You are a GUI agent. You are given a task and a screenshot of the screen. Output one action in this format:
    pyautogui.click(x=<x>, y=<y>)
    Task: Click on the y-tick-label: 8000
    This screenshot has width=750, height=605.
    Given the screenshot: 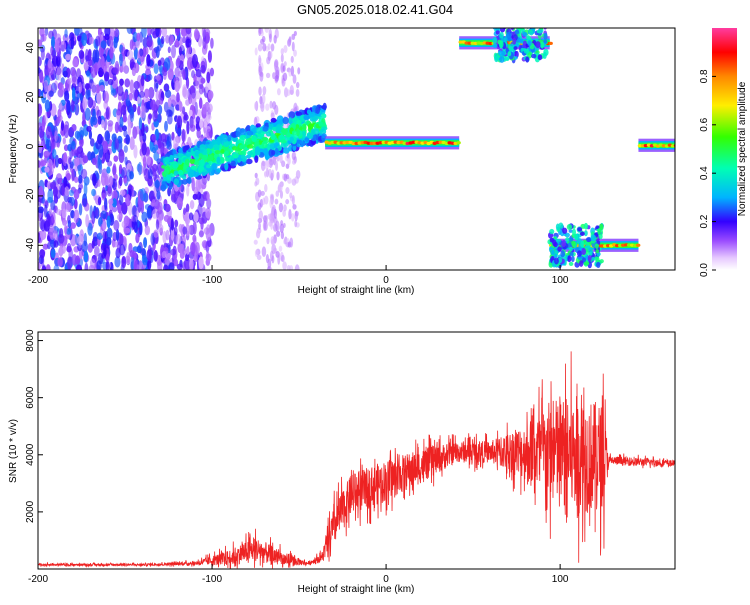 What is the action you would take?
    pyautogui.click(x=30, y=340)
    